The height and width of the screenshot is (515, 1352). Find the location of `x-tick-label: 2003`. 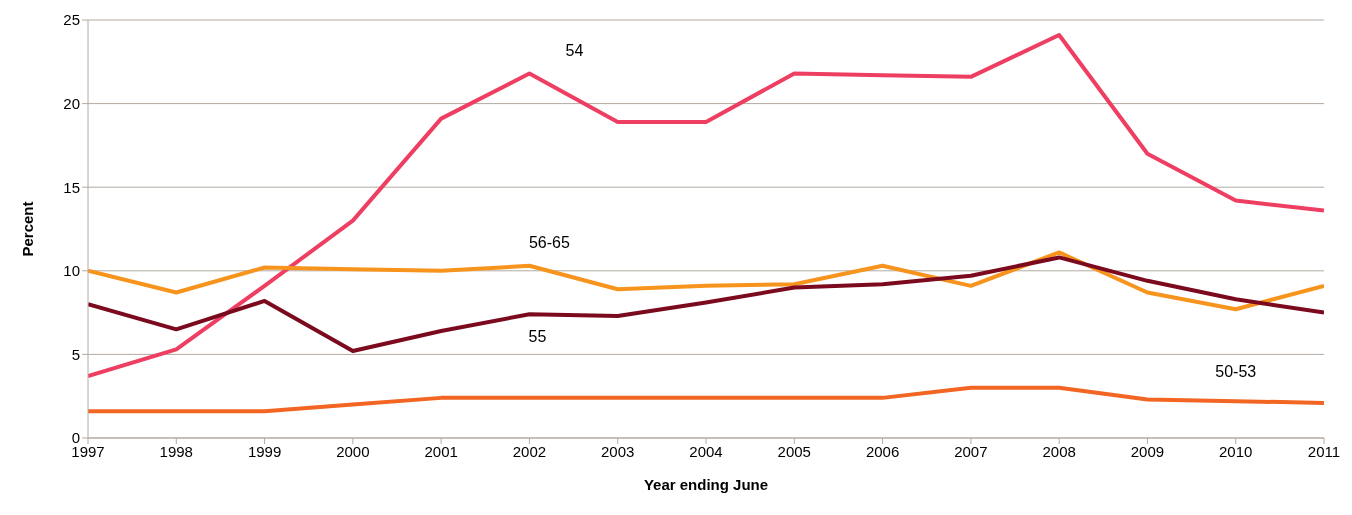

x-tick-label: 2003 is located at coordinates (618, 451).